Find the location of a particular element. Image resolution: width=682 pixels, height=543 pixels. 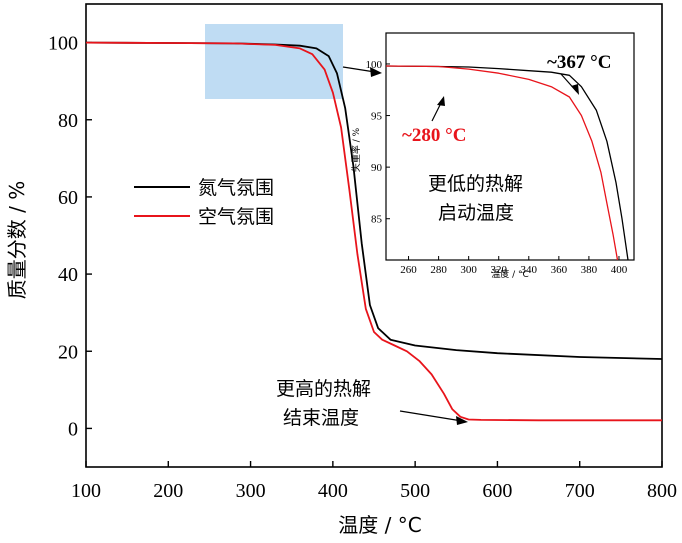

inset-series-line-air is located at coordinates (502, 163).